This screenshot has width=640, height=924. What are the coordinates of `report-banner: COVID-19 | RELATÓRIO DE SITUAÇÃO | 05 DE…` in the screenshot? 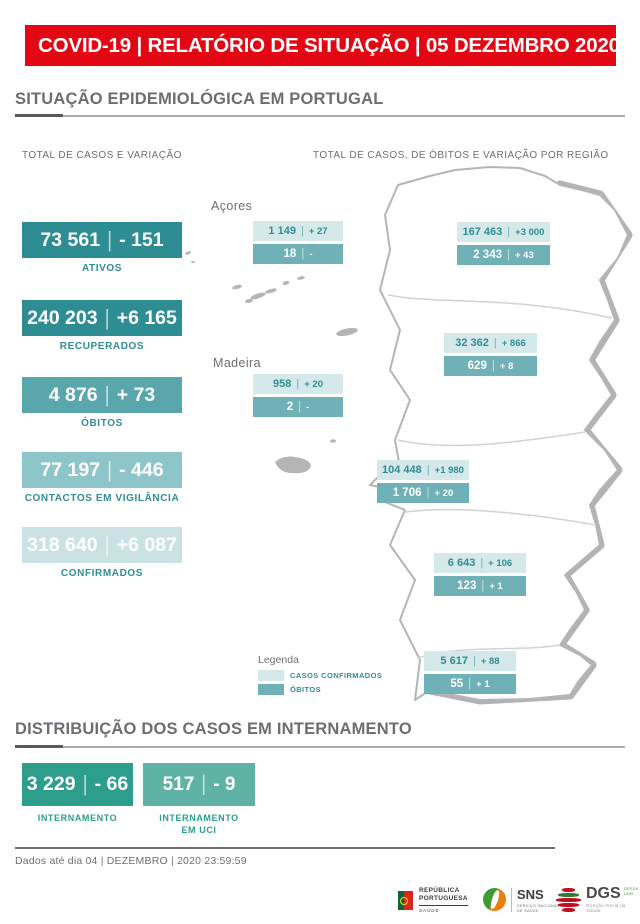 It's located at (322, 45).